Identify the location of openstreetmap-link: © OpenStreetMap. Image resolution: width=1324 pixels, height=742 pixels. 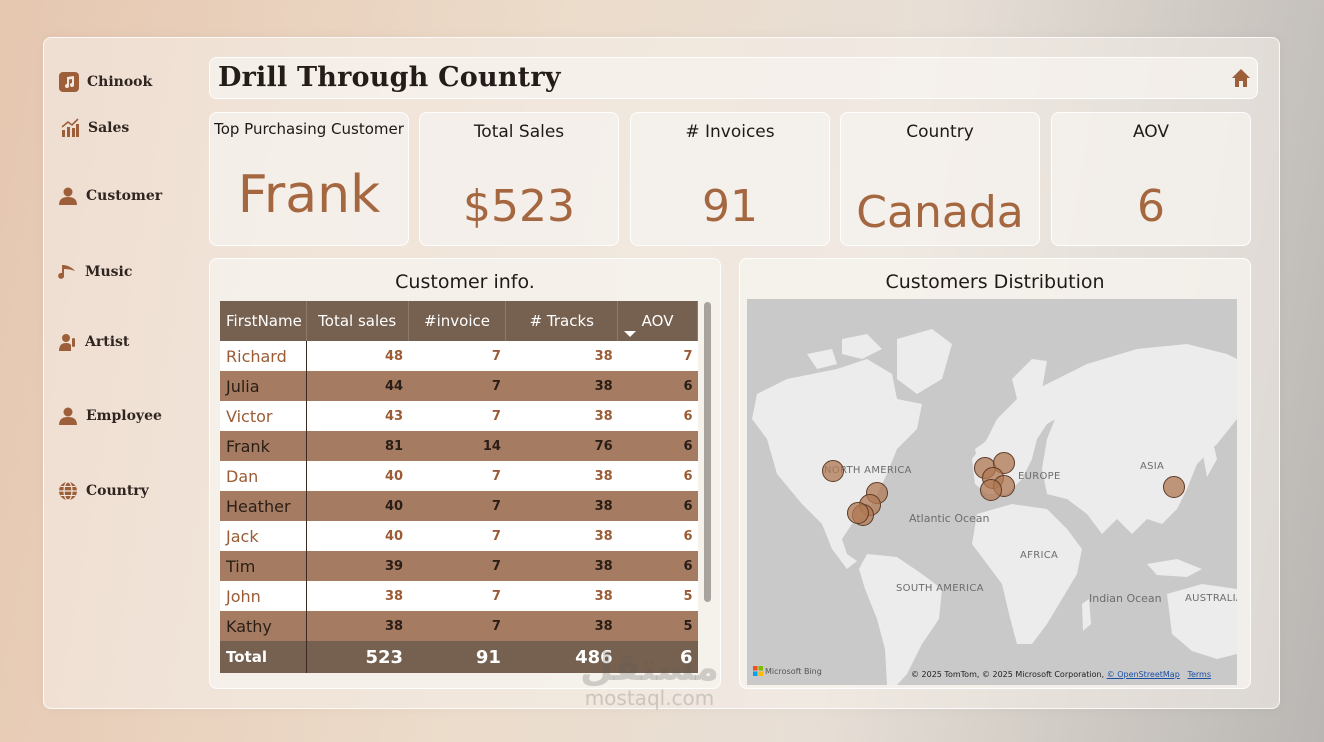
(1143, 674).